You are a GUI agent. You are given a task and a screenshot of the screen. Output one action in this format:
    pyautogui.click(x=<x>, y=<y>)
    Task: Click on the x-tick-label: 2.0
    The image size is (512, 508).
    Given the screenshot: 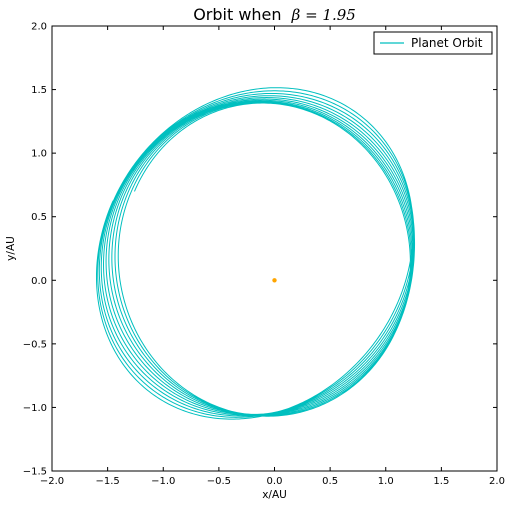 What is the action you would take?
    pyautogui.click(x=497, y=481)
    